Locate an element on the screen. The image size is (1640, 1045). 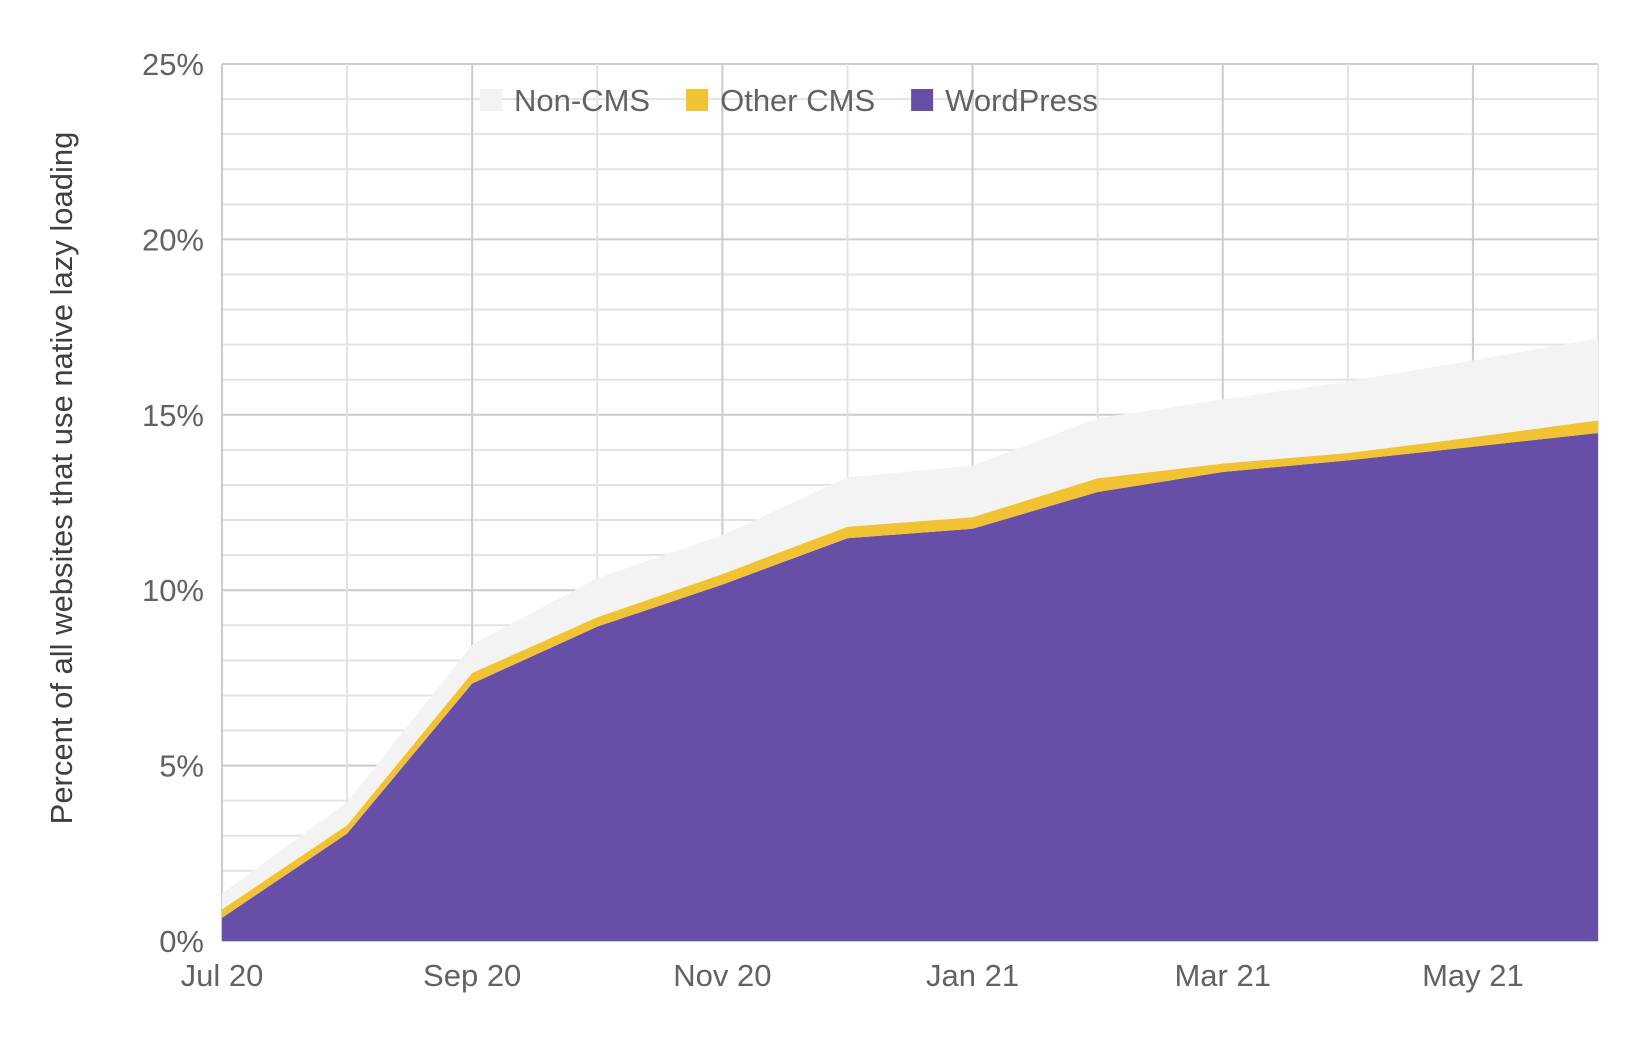
y-axis-ticks: 0% 5% 10% 15% 20% 25% is located at coordinates (173, 503).